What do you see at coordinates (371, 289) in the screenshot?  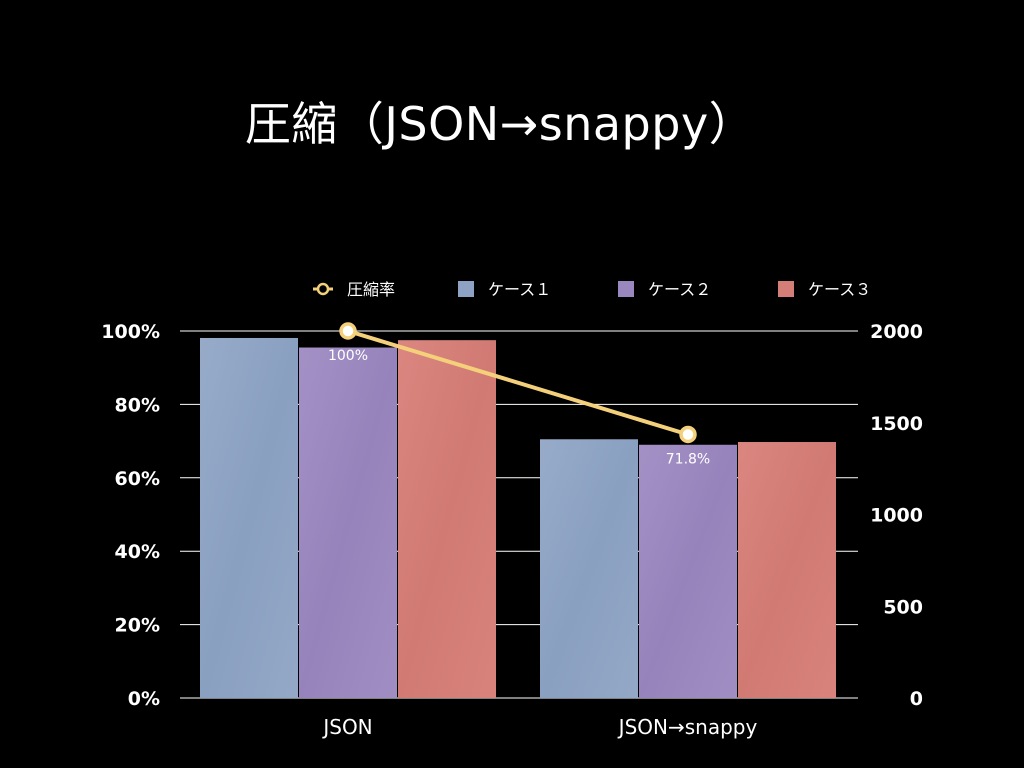 I see `legend-label: 圧縮率` at bounding box center [371, 289].